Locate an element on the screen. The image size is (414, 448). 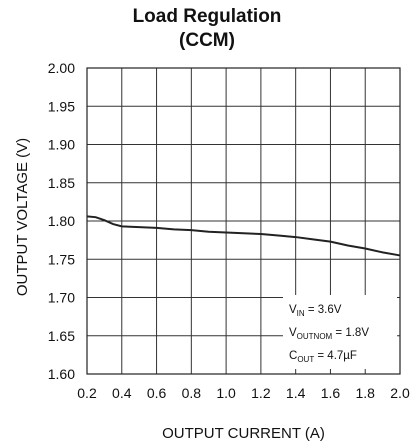
x-tick-label: 1.6 is located at coordinates (331, 393).